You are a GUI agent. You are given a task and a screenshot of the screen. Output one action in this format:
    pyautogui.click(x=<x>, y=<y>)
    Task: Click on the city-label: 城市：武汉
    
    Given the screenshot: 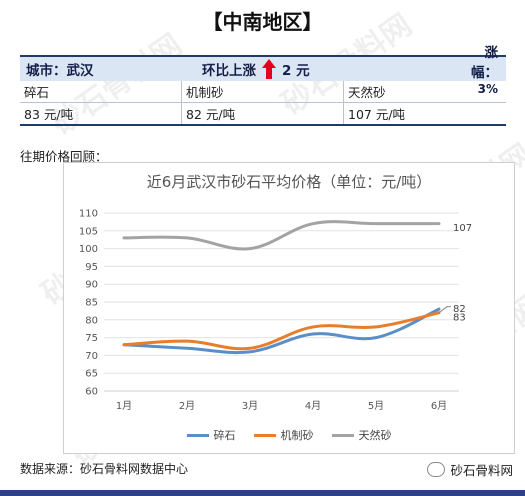 What is the action you would take?
    pyautogui.click(x=60, y=71)
    